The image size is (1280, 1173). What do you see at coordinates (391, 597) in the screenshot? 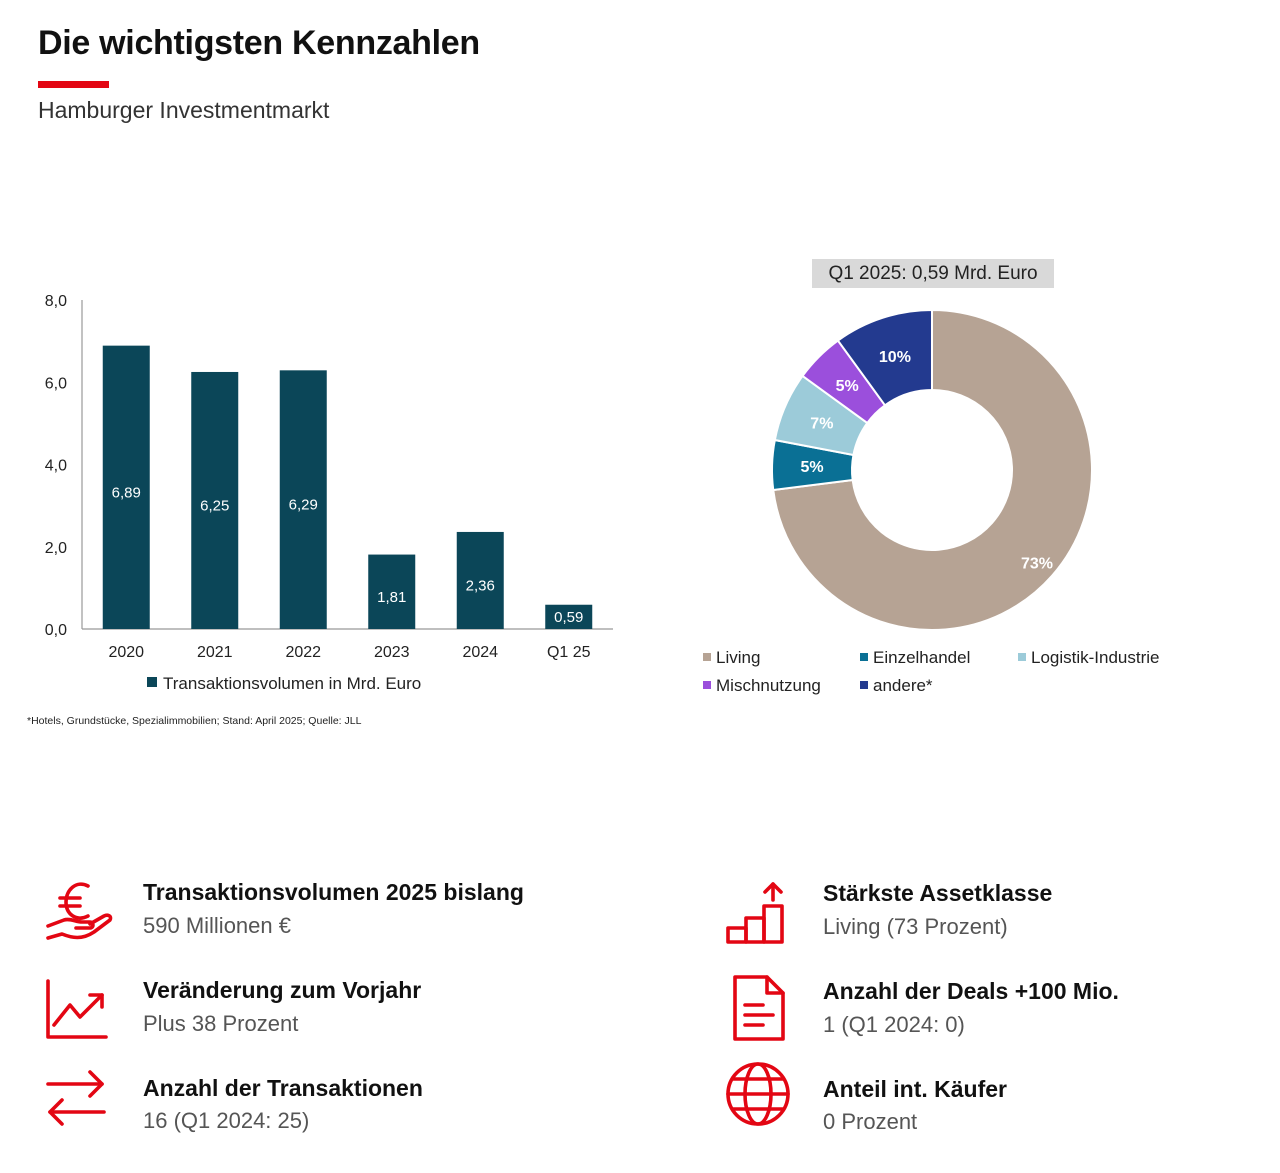
I see `bar-value-label: 1,81` at bounding box center [391, 597].